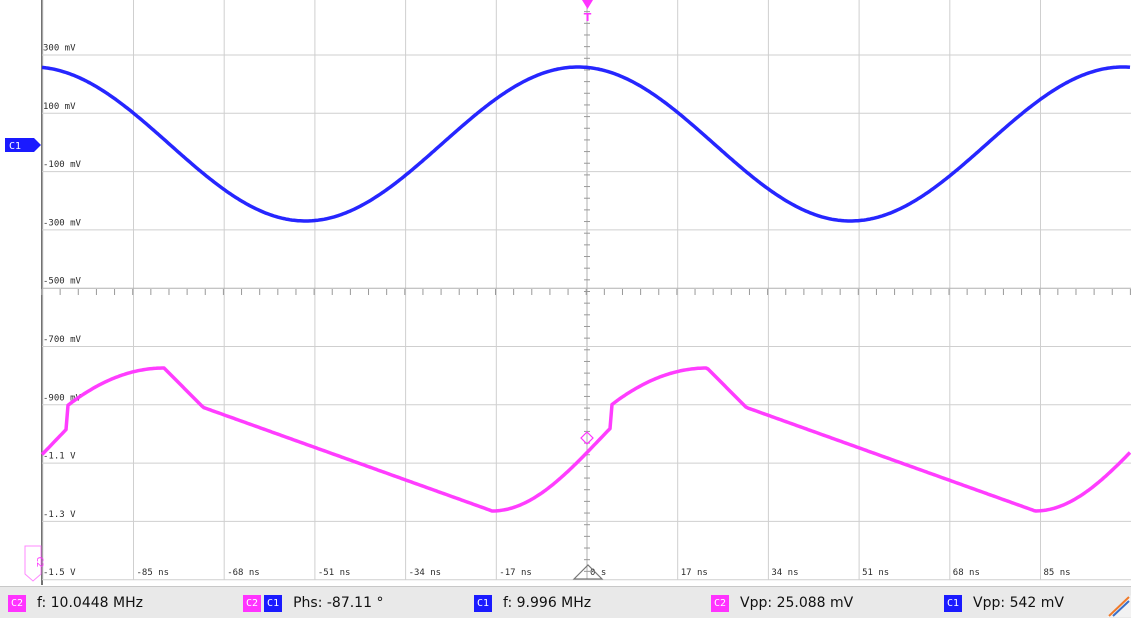 The height and width of the screenshot is (618, 1131). What do you see at coordinates (1057, 573) in the screenshot?
I see `x-tick-label: 85 ns` at bounding box center [1057, 573].